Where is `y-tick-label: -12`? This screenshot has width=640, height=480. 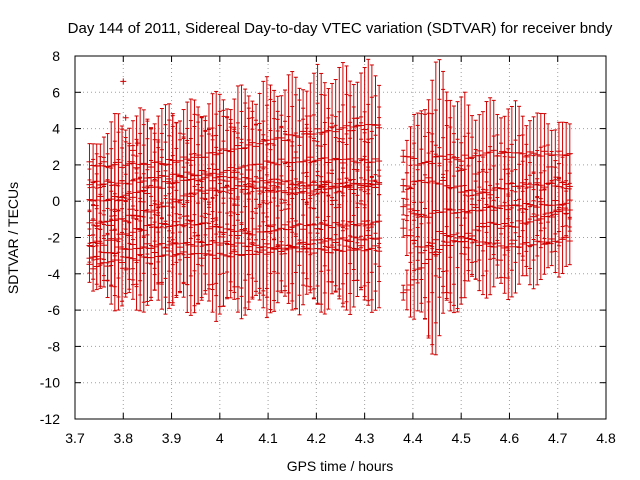 y-tick-label: -12 is located at coordinates (50, 419).